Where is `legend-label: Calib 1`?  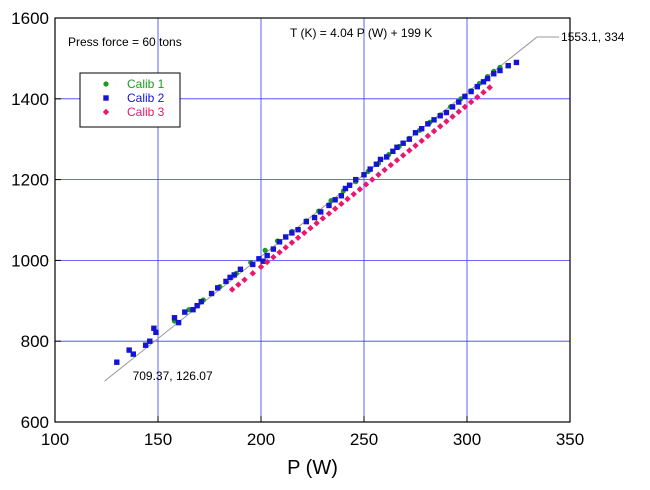
legend-label: Calib 1 is located at coordinates (146, 84).